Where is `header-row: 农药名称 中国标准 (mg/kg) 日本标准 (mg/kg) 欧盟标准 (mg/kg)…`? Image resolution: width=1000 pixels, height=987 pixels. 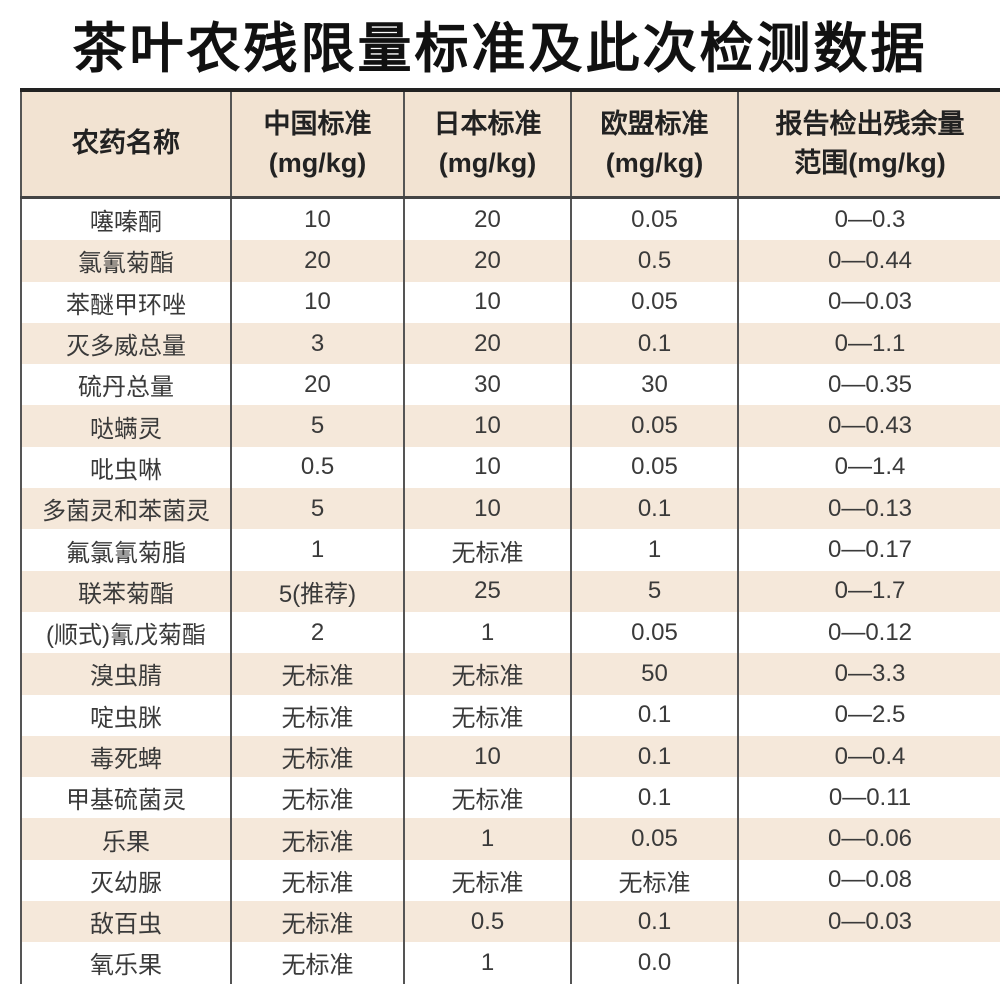
header-row: 农药名称 中国标准 (mg/kg) 日本标准 (mg/kg) 欧盟标准 (mg/kg)… is located at coordinates (510, 144).